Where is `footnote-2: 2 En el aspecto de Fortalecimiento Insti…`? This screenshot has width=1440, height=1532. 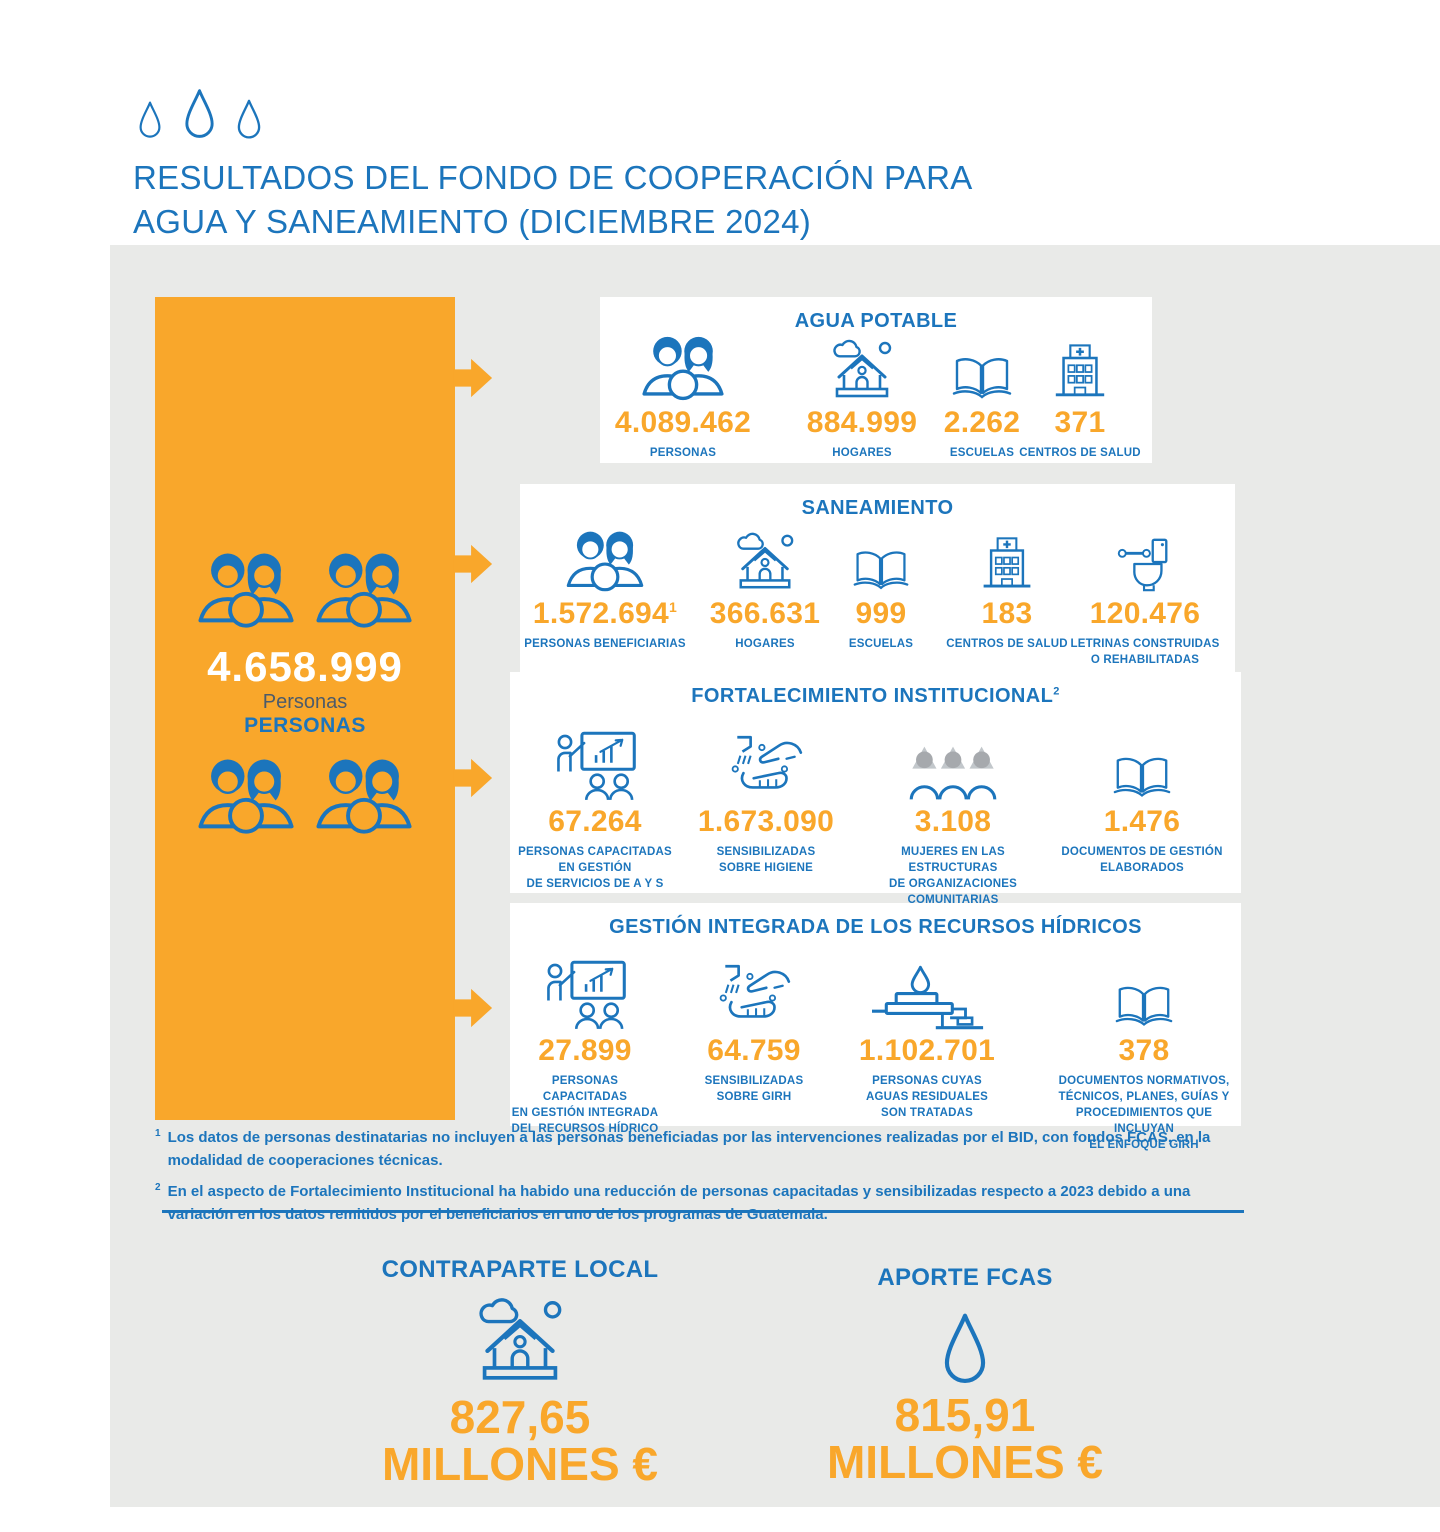
footnote-2: 2 En el aspecto de Fortalecimiento Insti… is located at coordinates (705, 1203).